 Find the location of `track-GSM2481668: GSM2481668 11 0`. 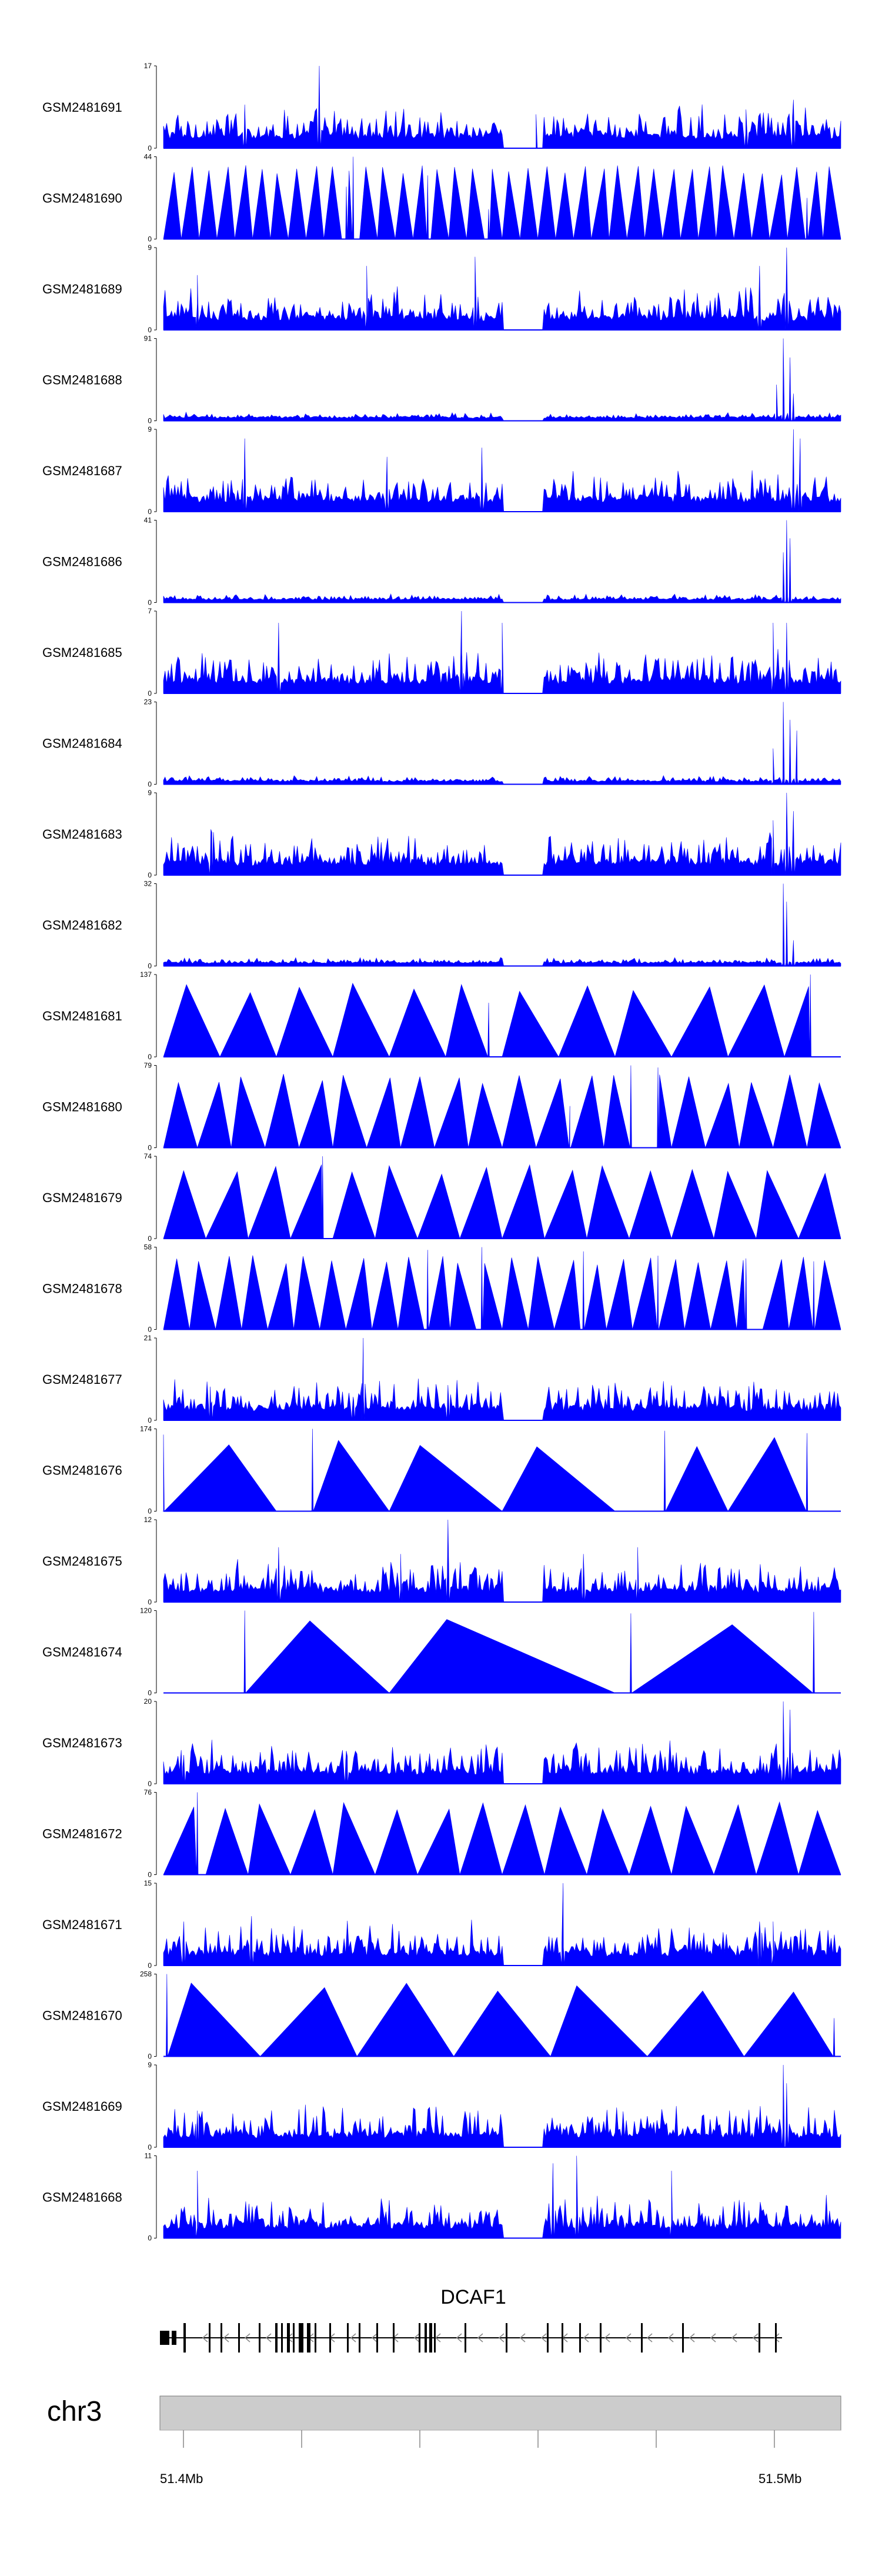

track-GSM2481668: GSM2481668 11 0 is located at coordinates (441, 2197).